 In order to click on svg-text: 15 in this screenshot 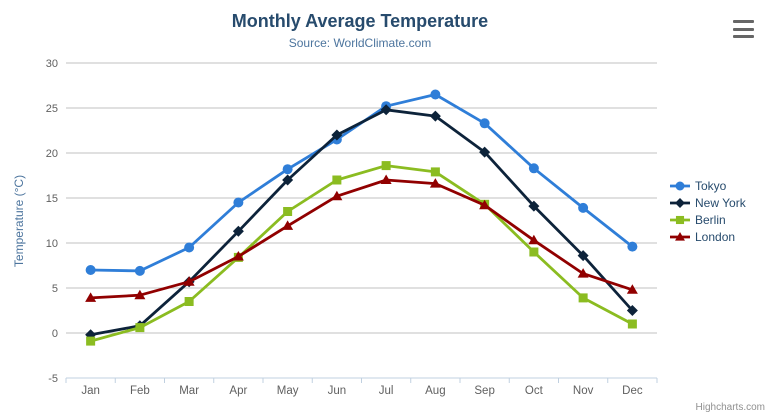, I will do `click(52, 199)`.